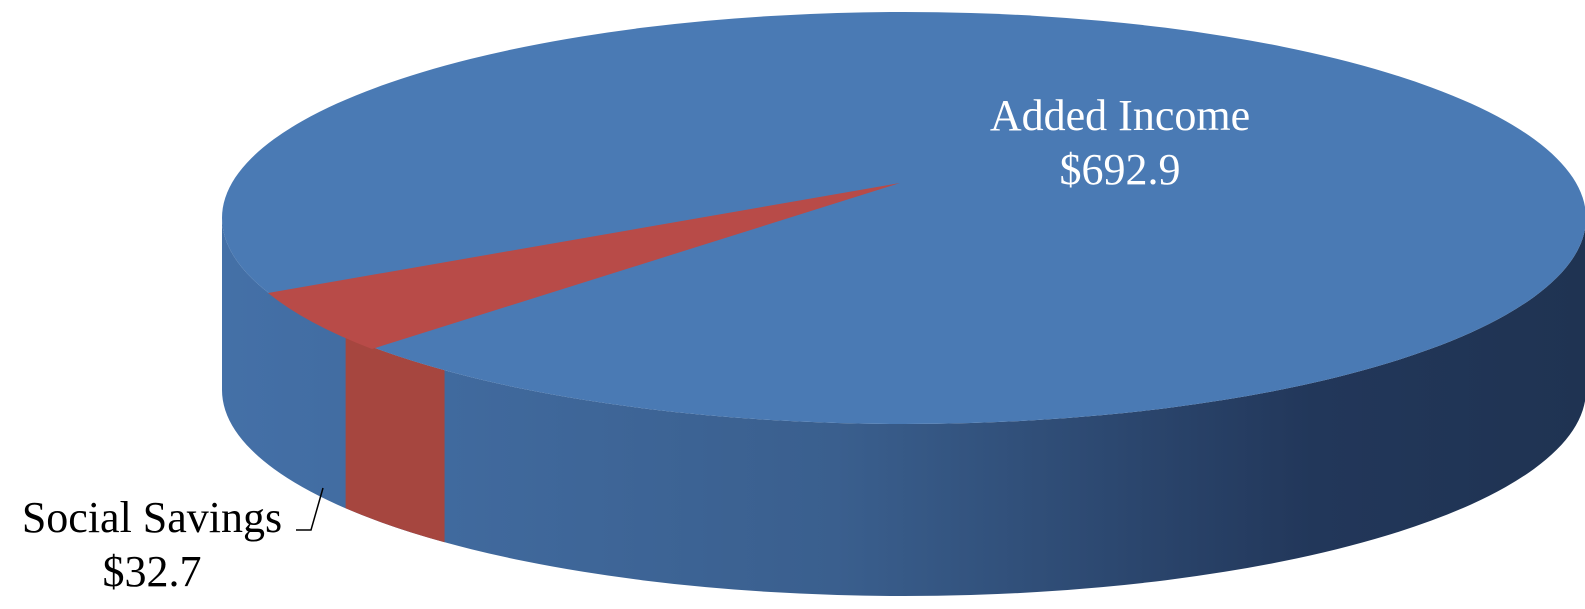  What do you see at coordinates (1120, 115) in the screenshot?
I see `slice-label-added-income: Added Income` at bounding box center [1120, 115].